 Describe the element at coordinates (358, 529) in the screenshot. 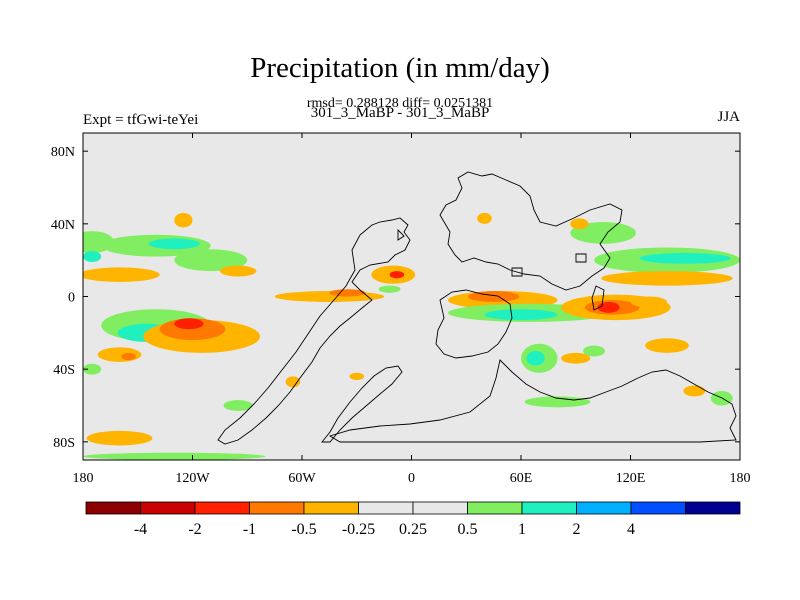

I see `colorbar-label-4: -0.25` at that location.